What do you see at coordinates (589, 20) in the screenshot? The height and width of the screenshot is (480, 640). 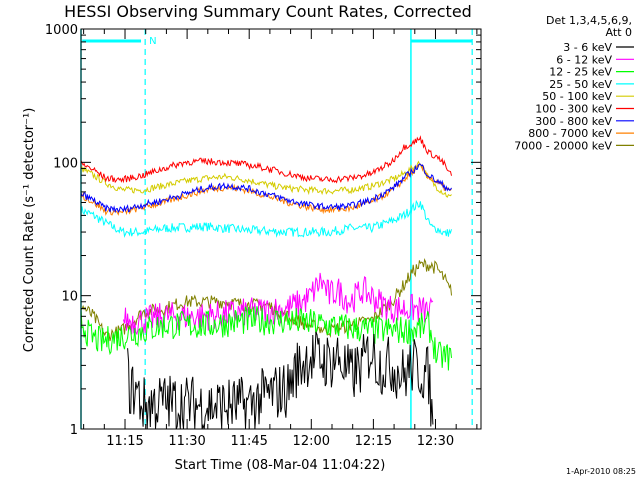 I see `legend-header-line-1: Det 1,3,4,5,6,9,` at bounding box center [589, 20].